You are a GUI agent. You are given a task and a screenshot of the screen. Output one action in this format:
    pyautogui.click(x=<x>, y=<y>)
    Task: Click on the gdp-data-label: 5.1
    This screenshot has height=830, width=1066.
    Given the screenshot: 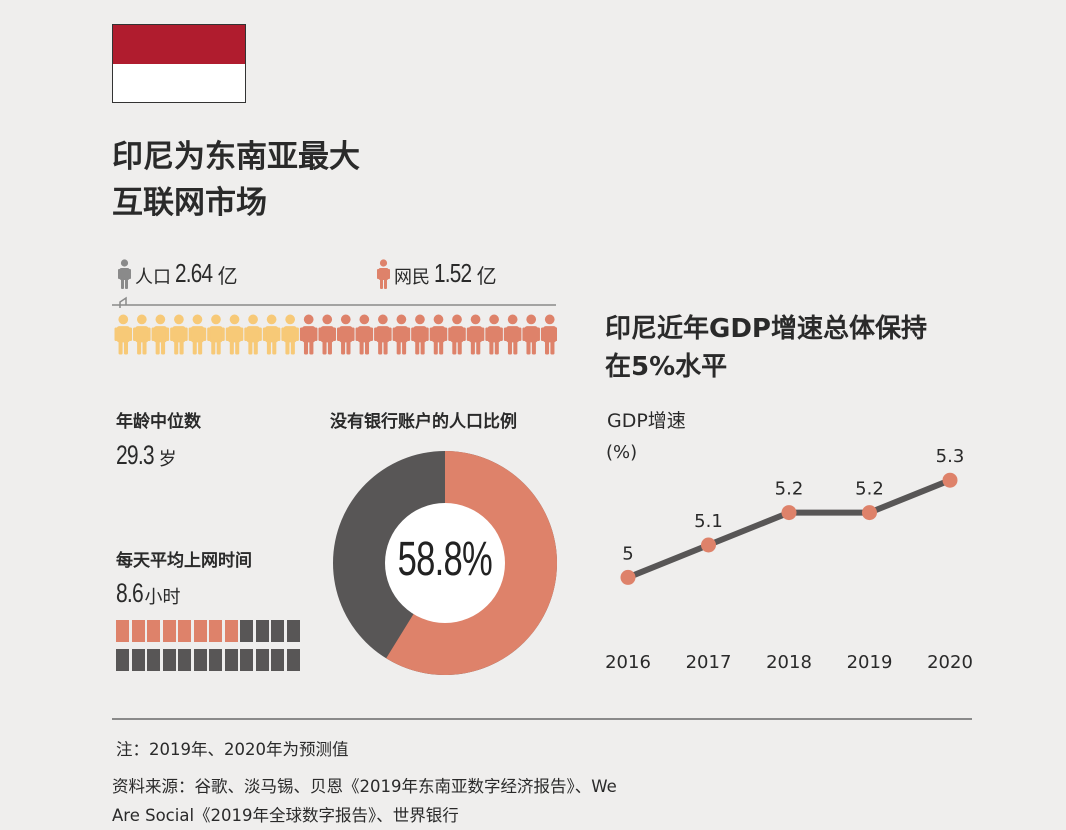 What is the action you would take?
    pyautogui.click(x=708, y=521)
    